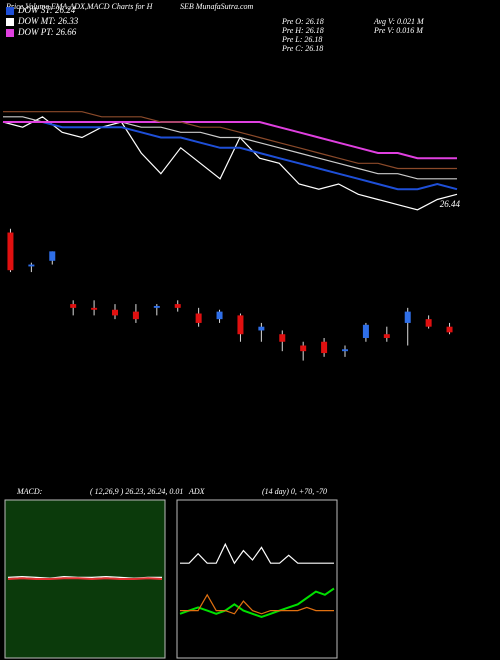 Image resolution: width=500 pixels, height=660 pixels. I want to click on info: Pre H: 26.18, so click(302, 30).